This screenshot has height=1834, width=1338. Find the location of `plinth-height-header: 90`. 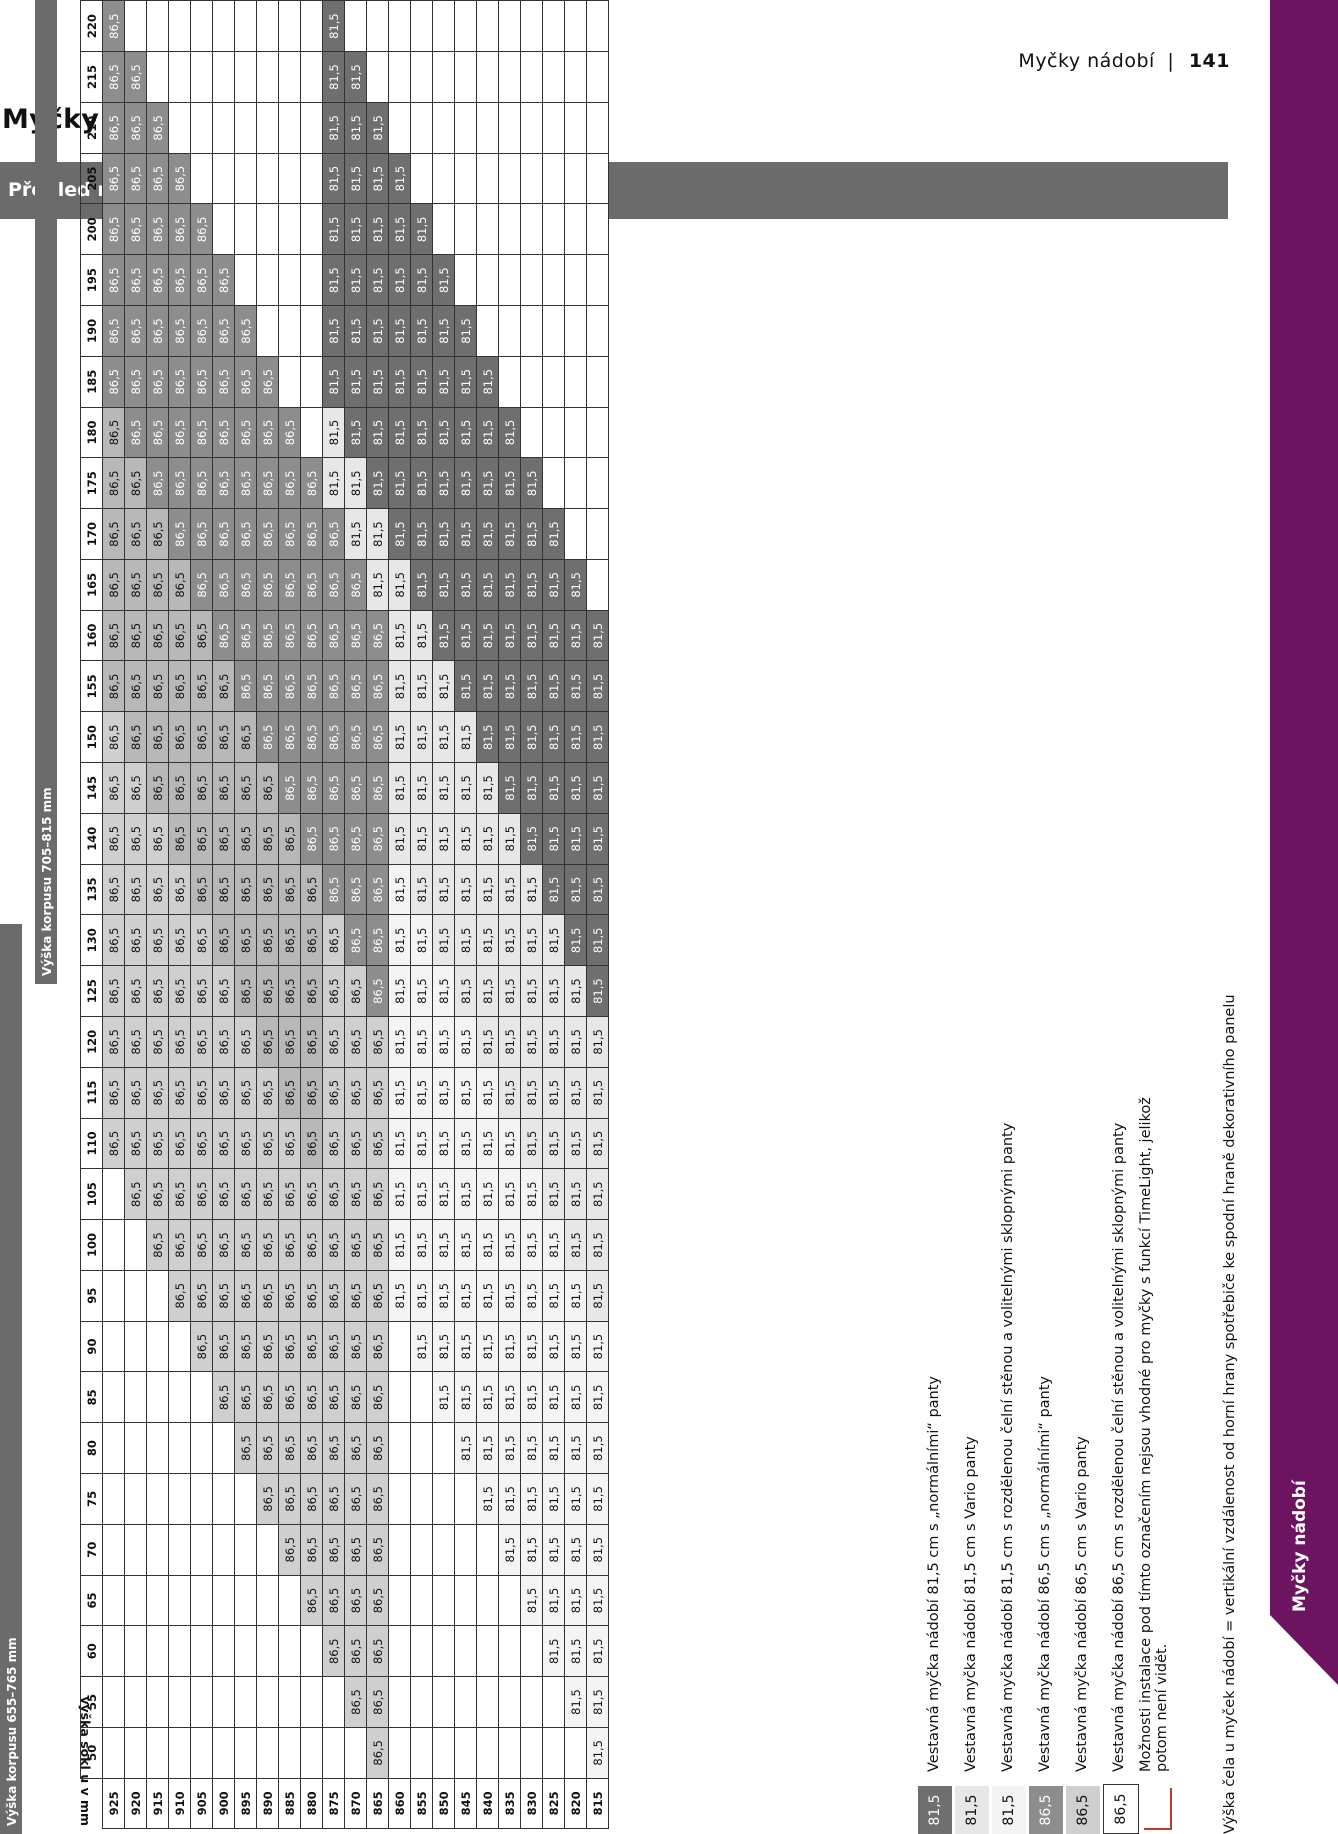

plinth-height-header: 90 is located at coordinates (91, 1346).